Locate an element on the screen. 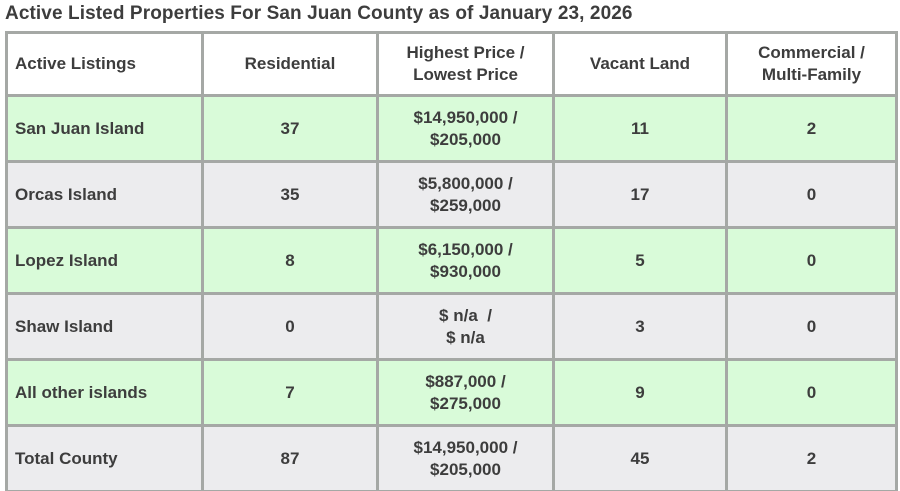 The height and width of the screenshot is (491, 900). cell-label: All other islands is located at coordinates (104, 392).